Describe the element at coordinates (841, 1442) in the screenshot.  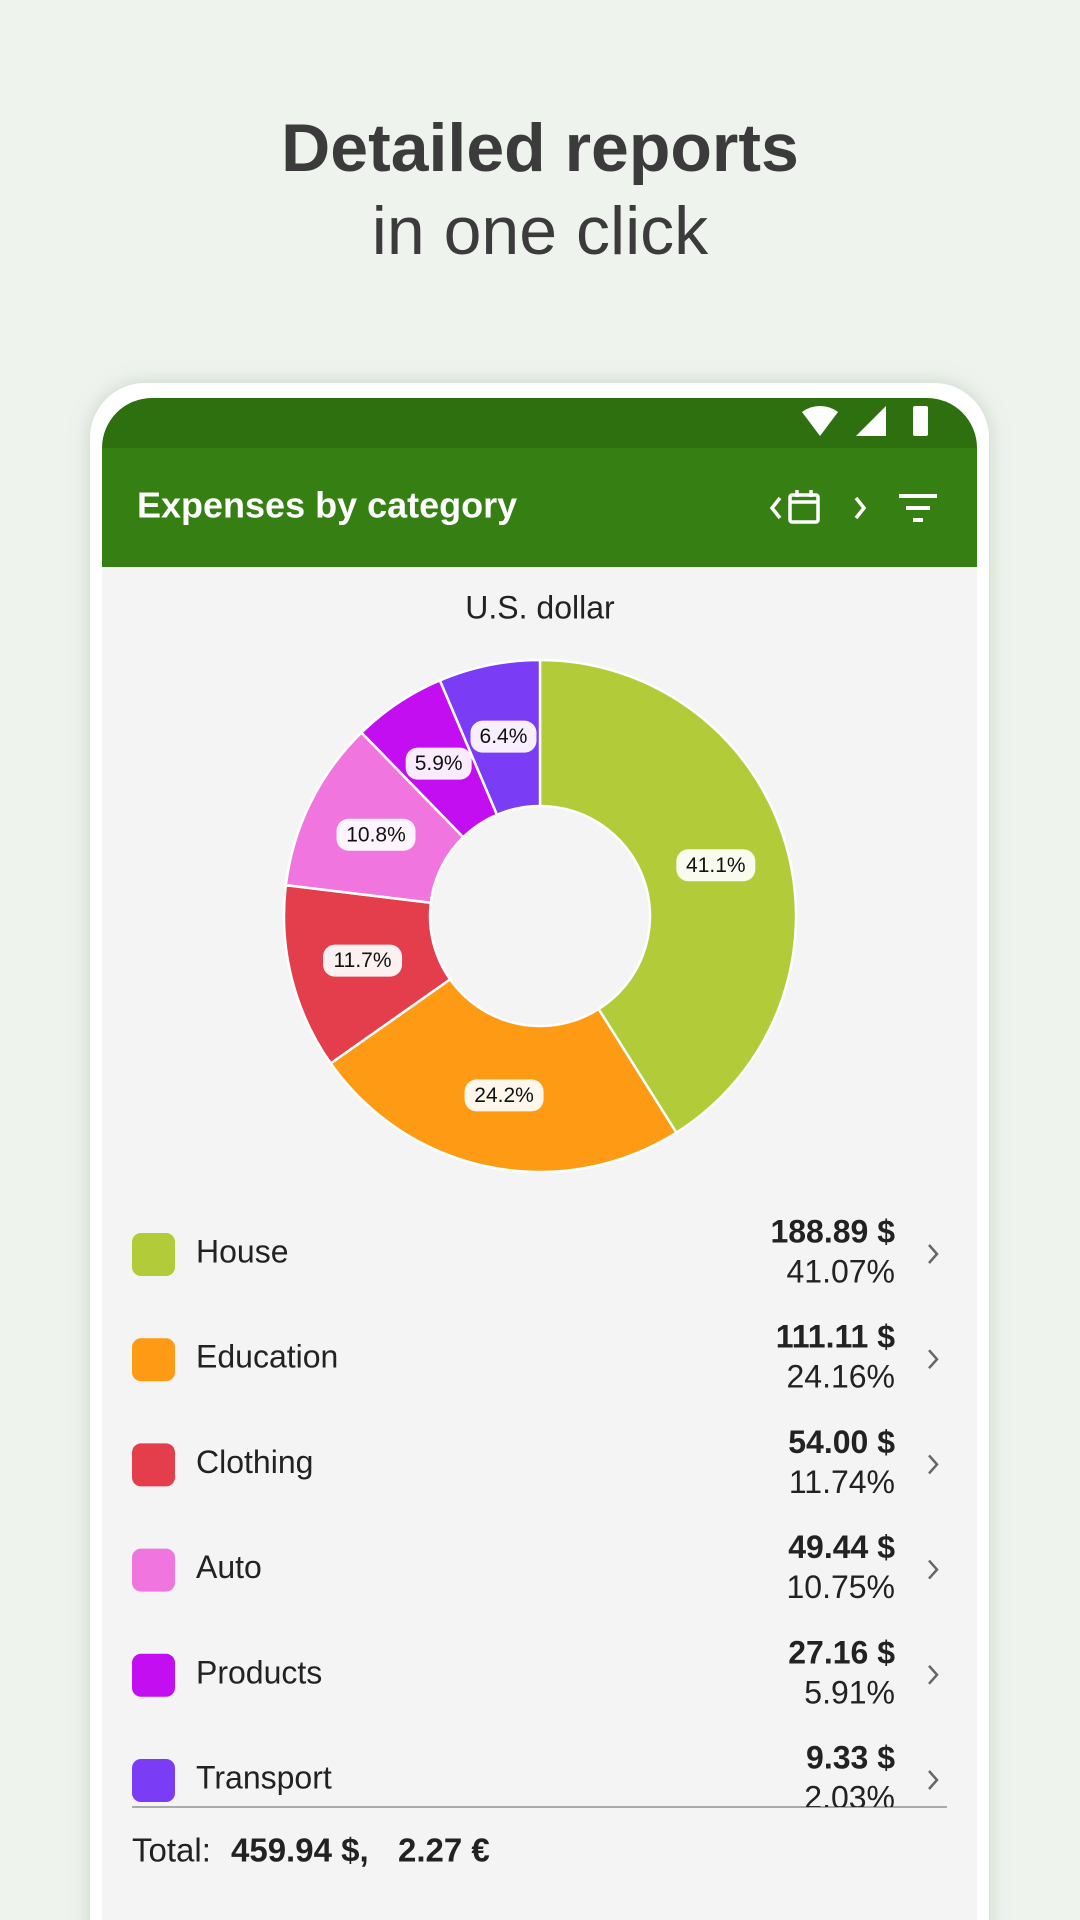
I see `category-amount: 54.00 $` at that location.